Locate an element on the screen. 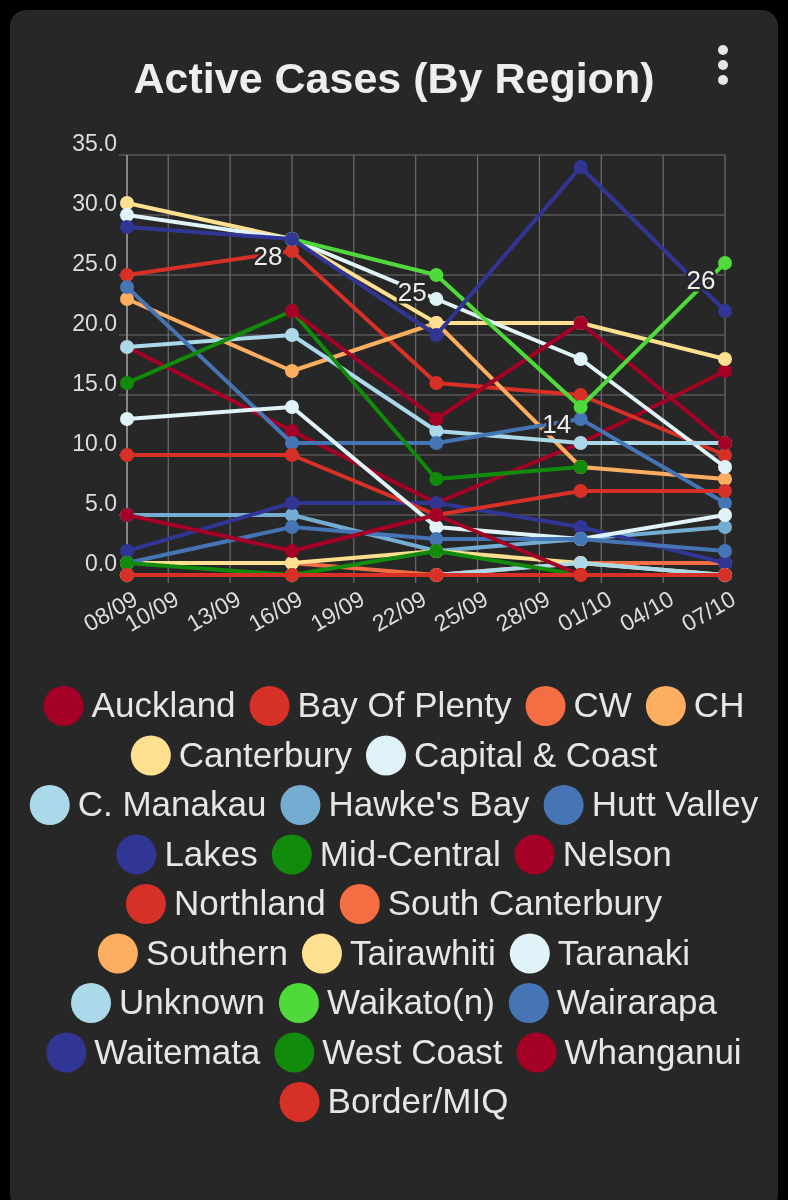 This screenshot has width=788, height=1200. legend-label: C. Manakau is located at coordinates (172, 803).